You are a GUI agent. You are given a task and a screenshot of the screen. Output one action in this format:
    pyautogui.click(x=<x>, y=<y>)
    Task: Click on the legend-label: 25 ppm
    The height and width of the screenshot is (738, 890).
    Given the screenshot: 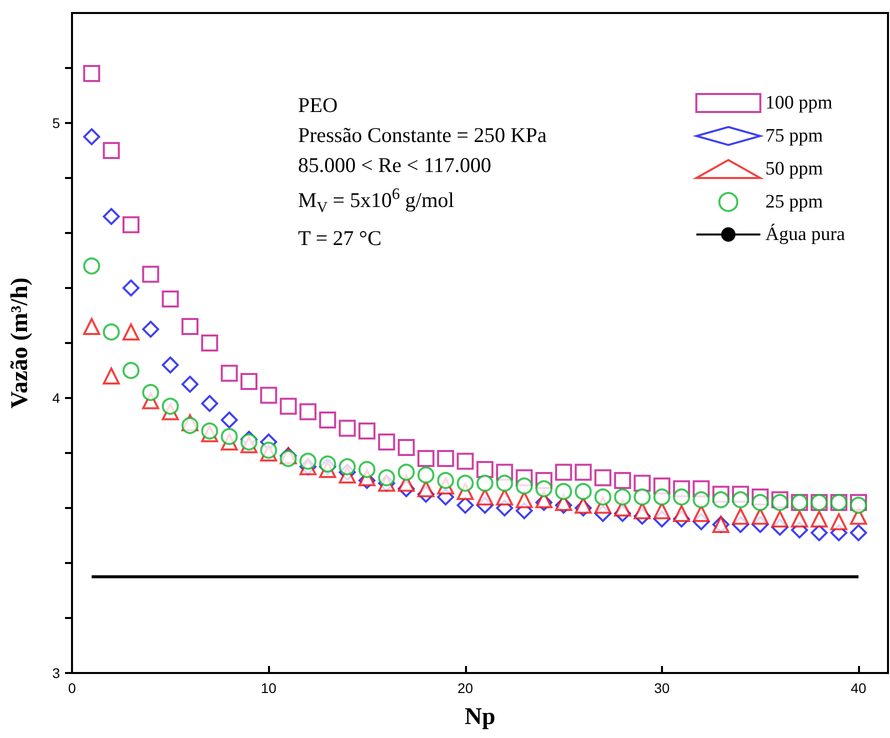 What is the action you would take?
    pyautogui.click(x=794, y=202)
    